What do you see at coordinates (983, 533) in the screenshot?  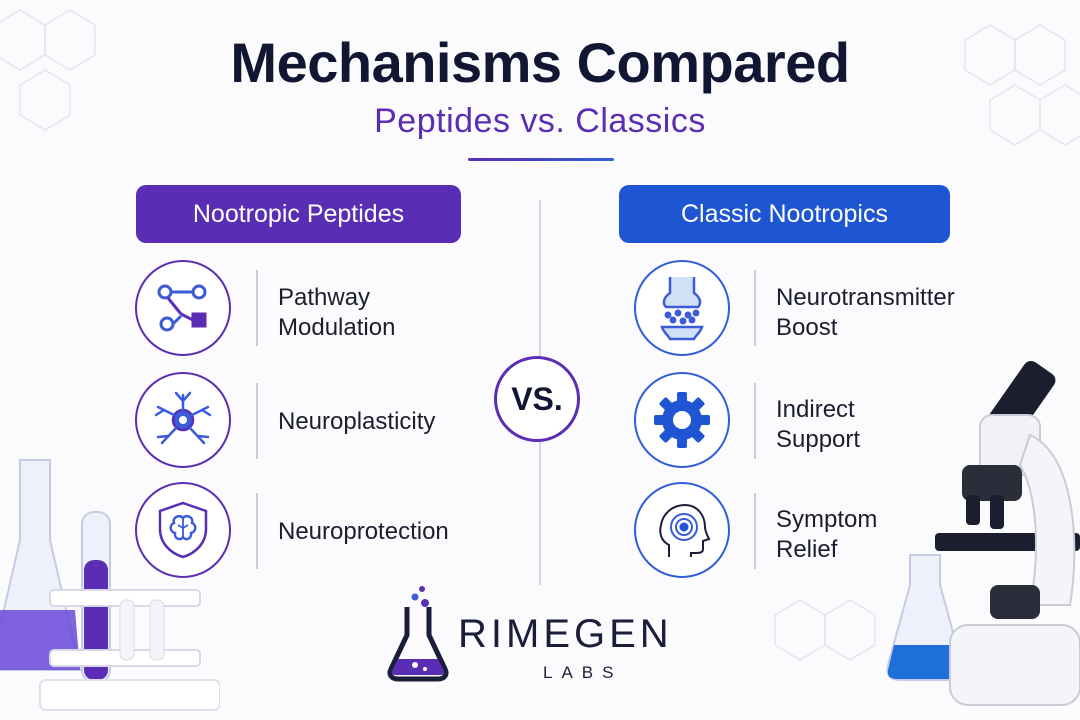 I see `microscope-illustration` at bounding box center [983, 533].